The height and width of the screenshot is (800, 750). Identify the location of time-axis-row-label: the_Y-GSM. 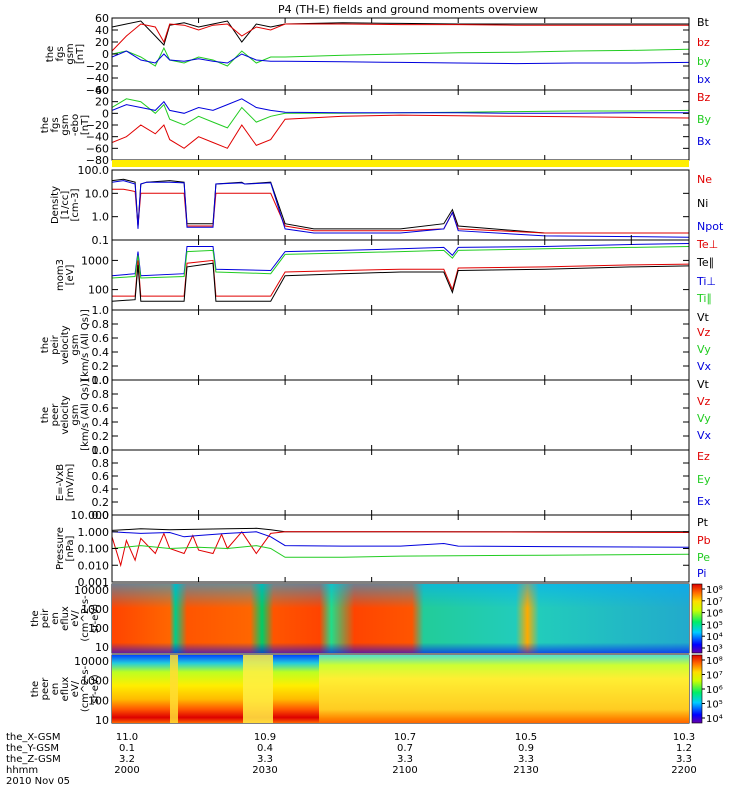
(32, 748).